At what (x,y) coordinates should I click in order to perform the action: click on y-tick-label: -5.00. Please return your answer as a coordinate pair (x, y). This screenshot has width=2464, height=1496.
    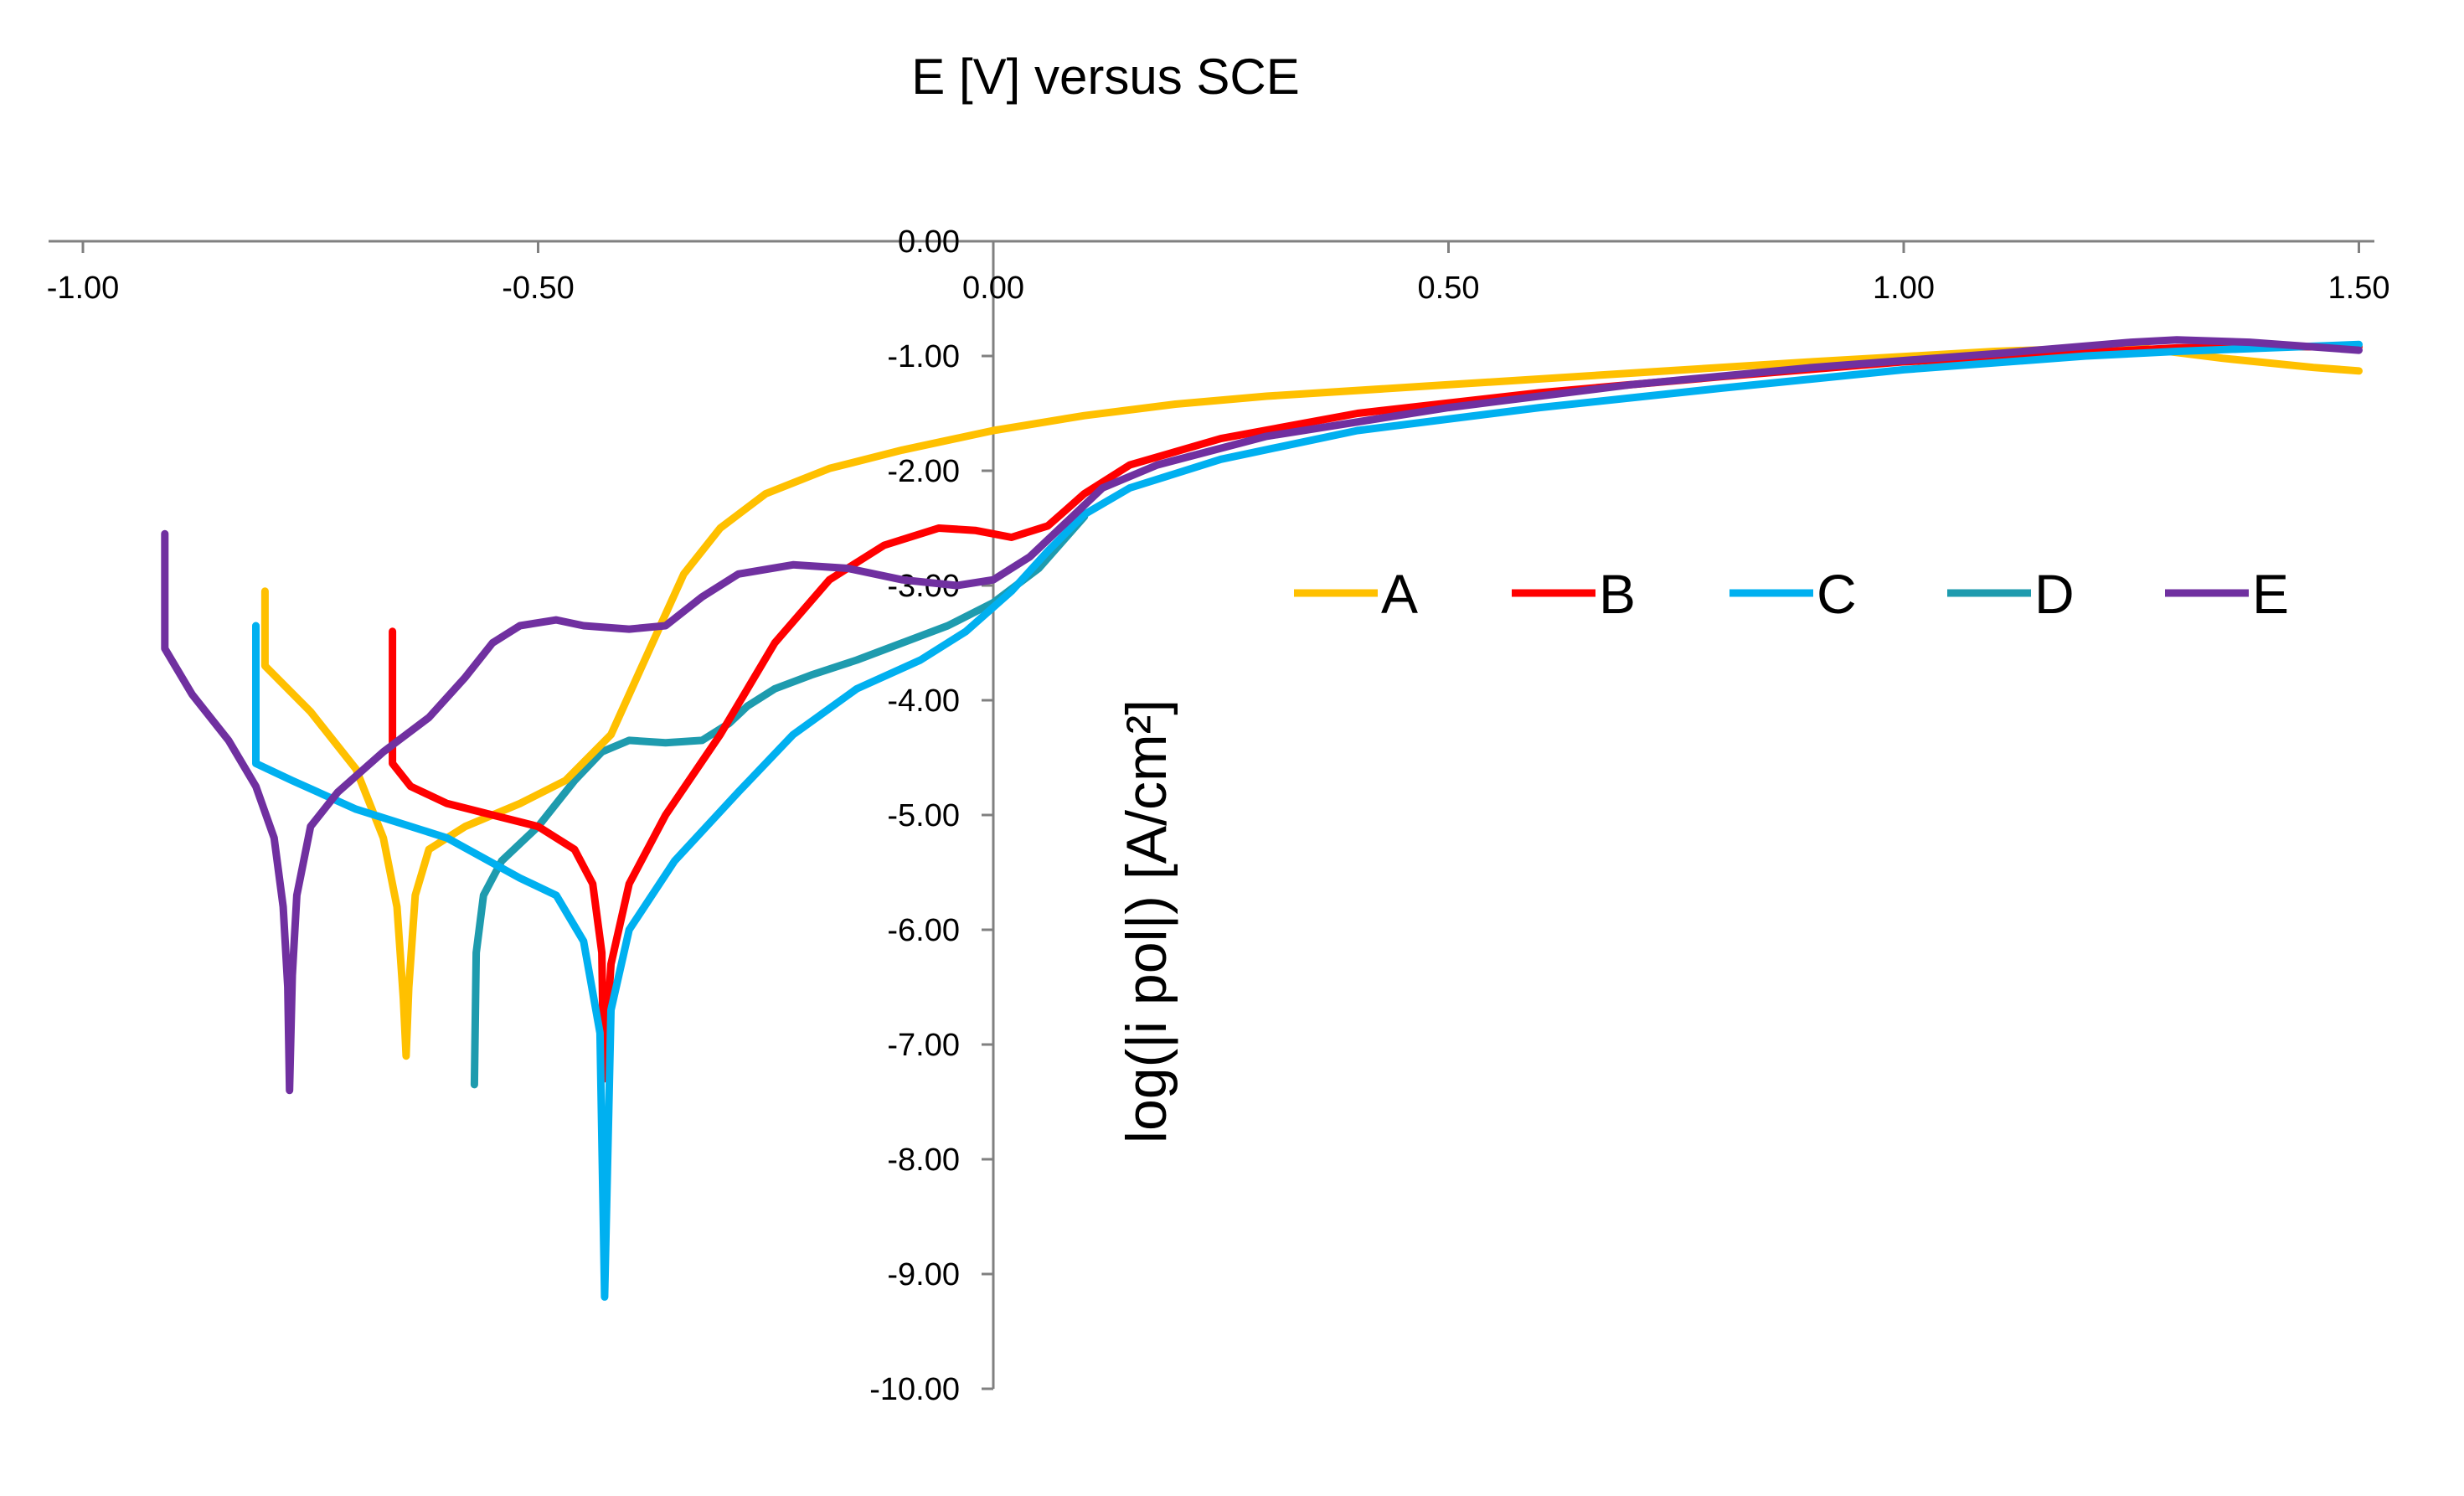
    Looking at the image, I should click on (923, 815).